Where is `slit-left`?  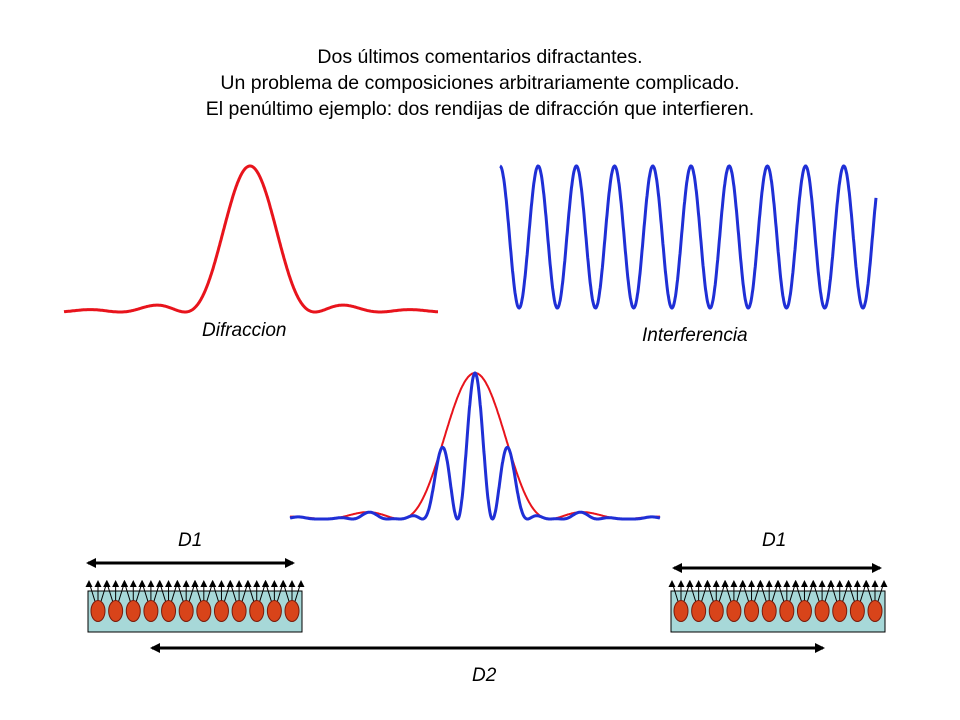 slit-left is located at coordinates (195, 606).